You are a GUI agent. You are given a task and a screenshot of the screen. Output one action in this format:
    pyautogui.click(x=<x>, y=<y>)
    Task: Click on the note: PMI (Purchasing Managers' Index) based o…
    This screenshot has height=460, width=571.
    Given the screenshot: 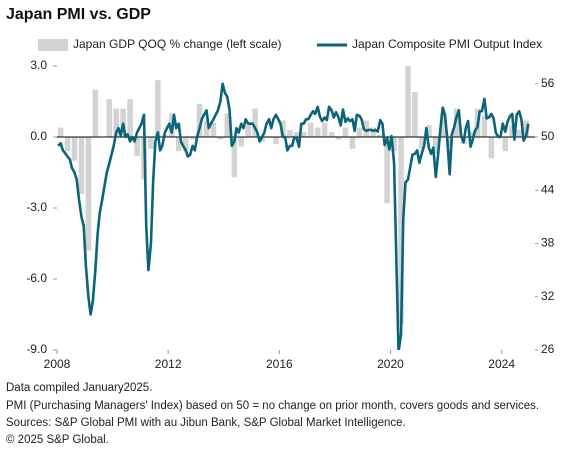 What is the action you would take?
    pyautogui.click(x=272, y=406)
    